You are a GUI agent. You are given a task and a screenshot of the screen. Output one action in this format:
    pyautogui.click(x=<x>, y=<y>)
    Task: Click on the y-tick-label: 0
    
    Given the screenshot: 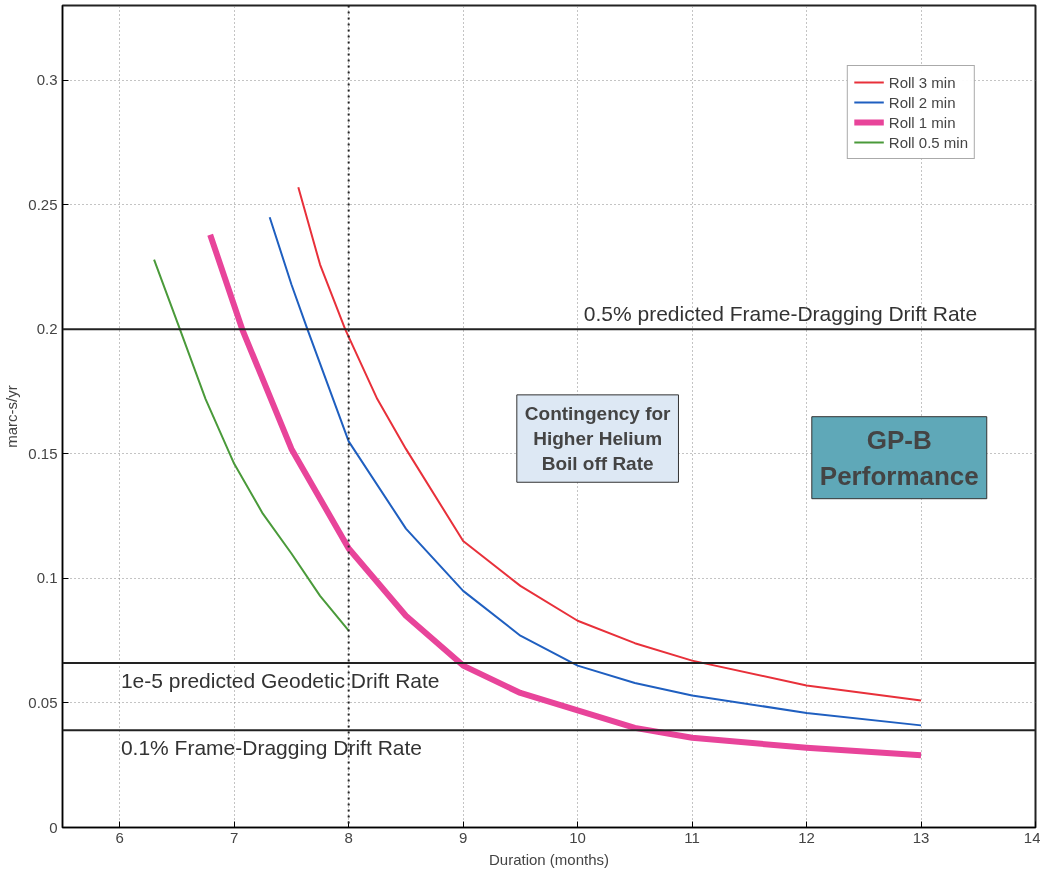 What is the action you would take?
    pyautogui.click(x=53, y=827)
    